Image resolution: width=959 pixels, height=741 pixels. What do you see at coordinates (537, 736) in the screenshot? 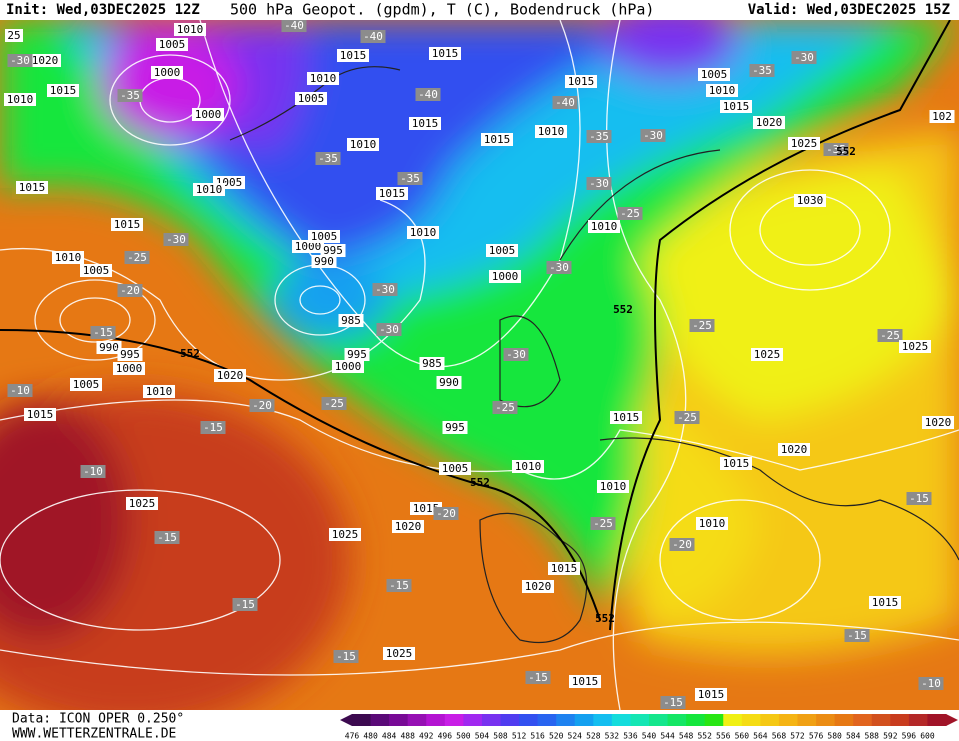
I see `colorbar-label: 516` at bounding box center [537, 736].